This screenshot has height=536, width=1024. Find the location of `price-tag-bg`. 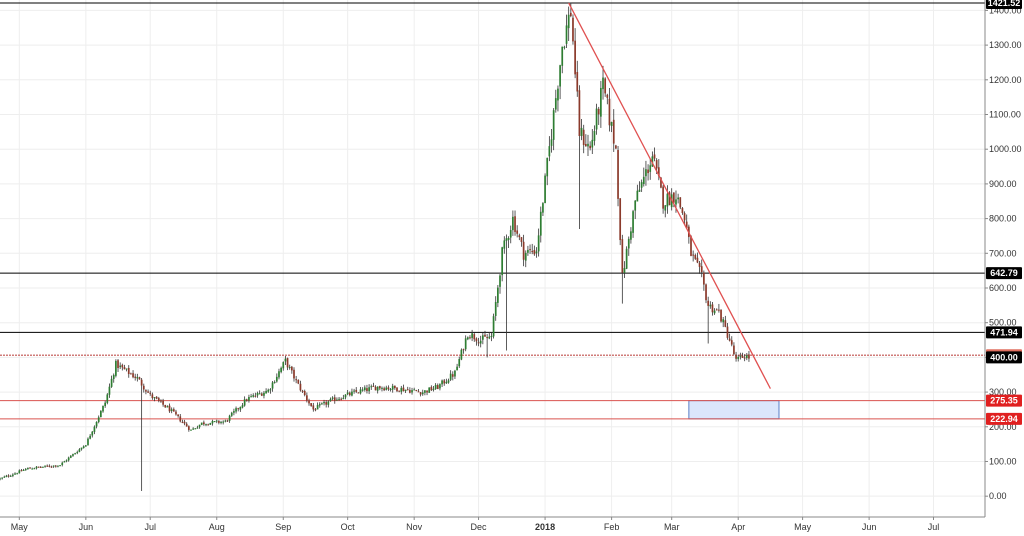

price-tag-bg is located at coordinates (1004, 357).